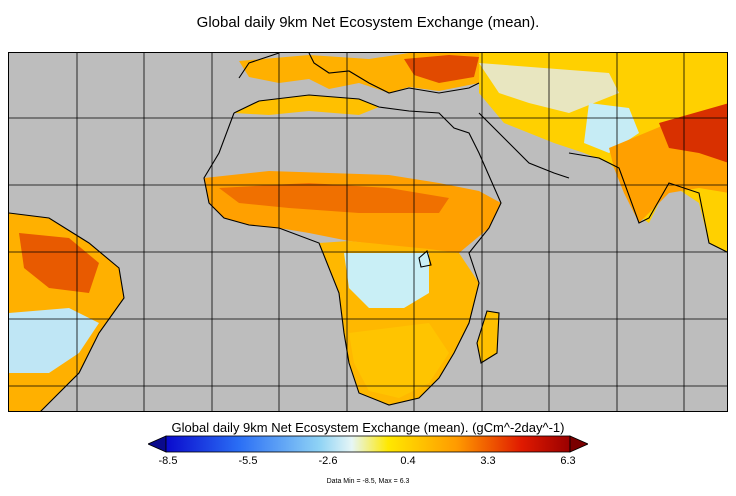  Describe the element at coordinates (488, 461) in the screenshot. I see `colorbar-tick-5: 3.3` at that location.